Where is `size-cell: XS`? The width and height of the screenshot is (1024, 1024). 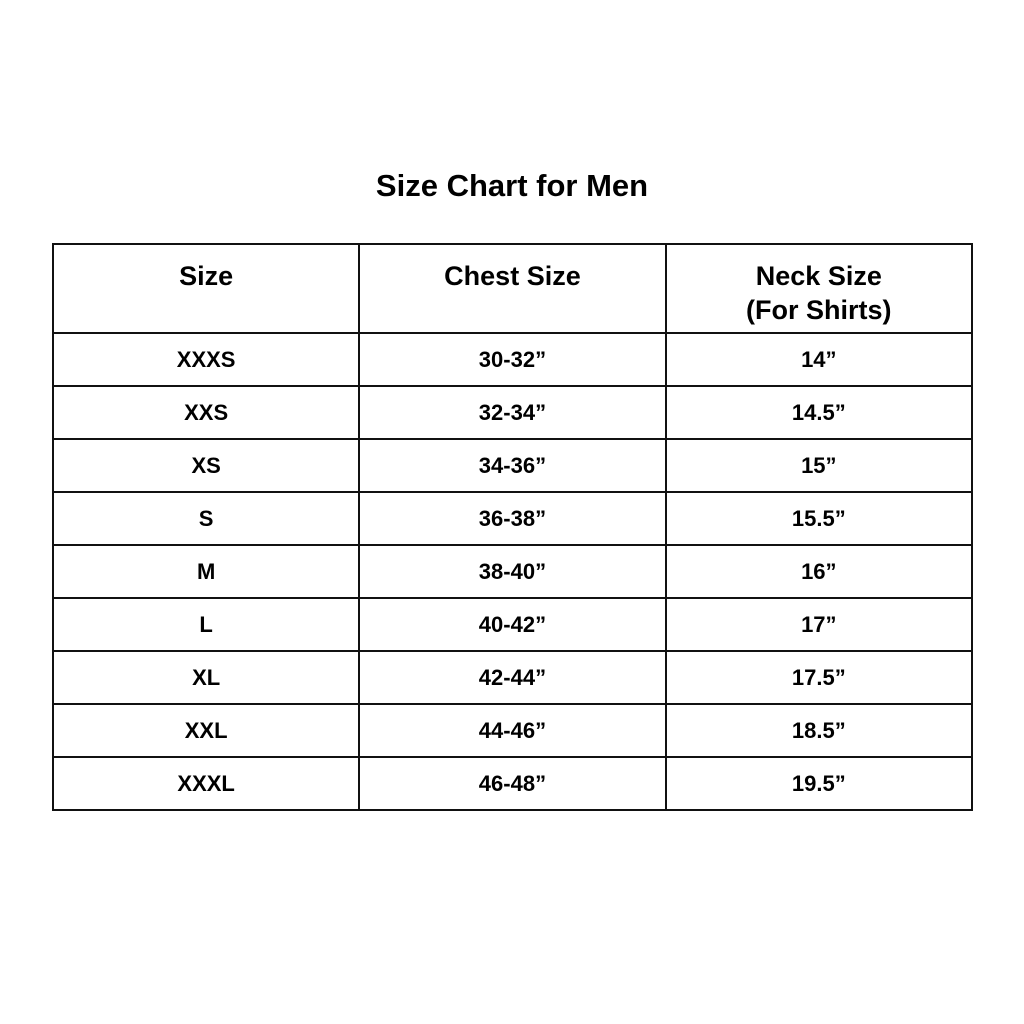 size-cell: XS is located at coordinates (206, 465).